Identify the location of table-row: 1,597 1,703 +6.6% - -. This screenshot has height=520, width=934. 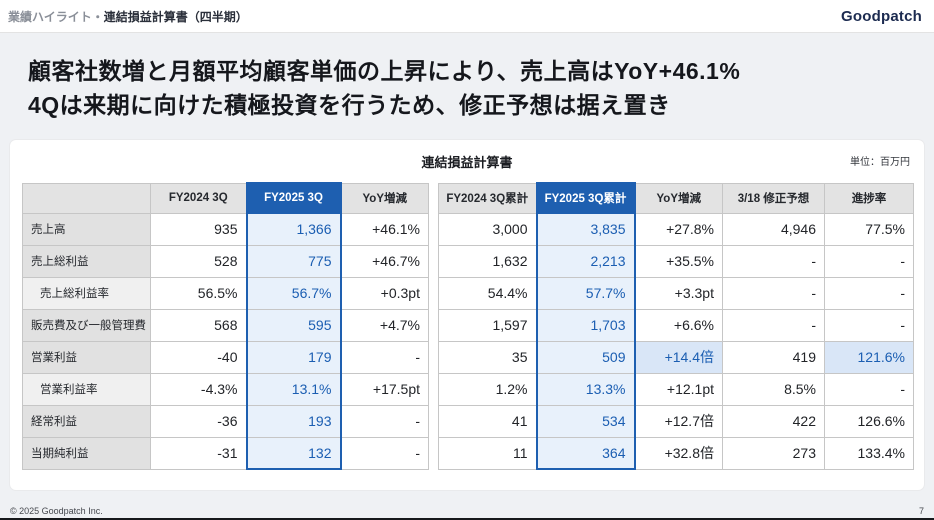
(676, 325).